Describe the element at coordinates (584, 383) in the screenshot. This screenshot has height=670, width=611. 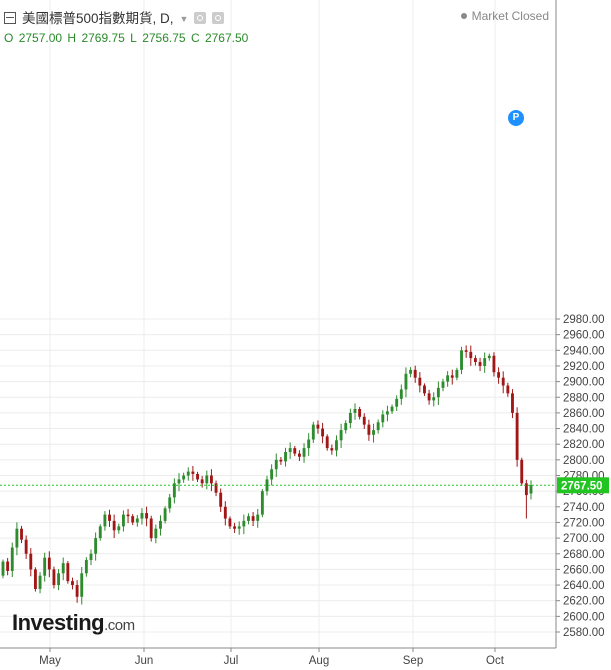
I see `y-tick-label: 2900.00` at that location.